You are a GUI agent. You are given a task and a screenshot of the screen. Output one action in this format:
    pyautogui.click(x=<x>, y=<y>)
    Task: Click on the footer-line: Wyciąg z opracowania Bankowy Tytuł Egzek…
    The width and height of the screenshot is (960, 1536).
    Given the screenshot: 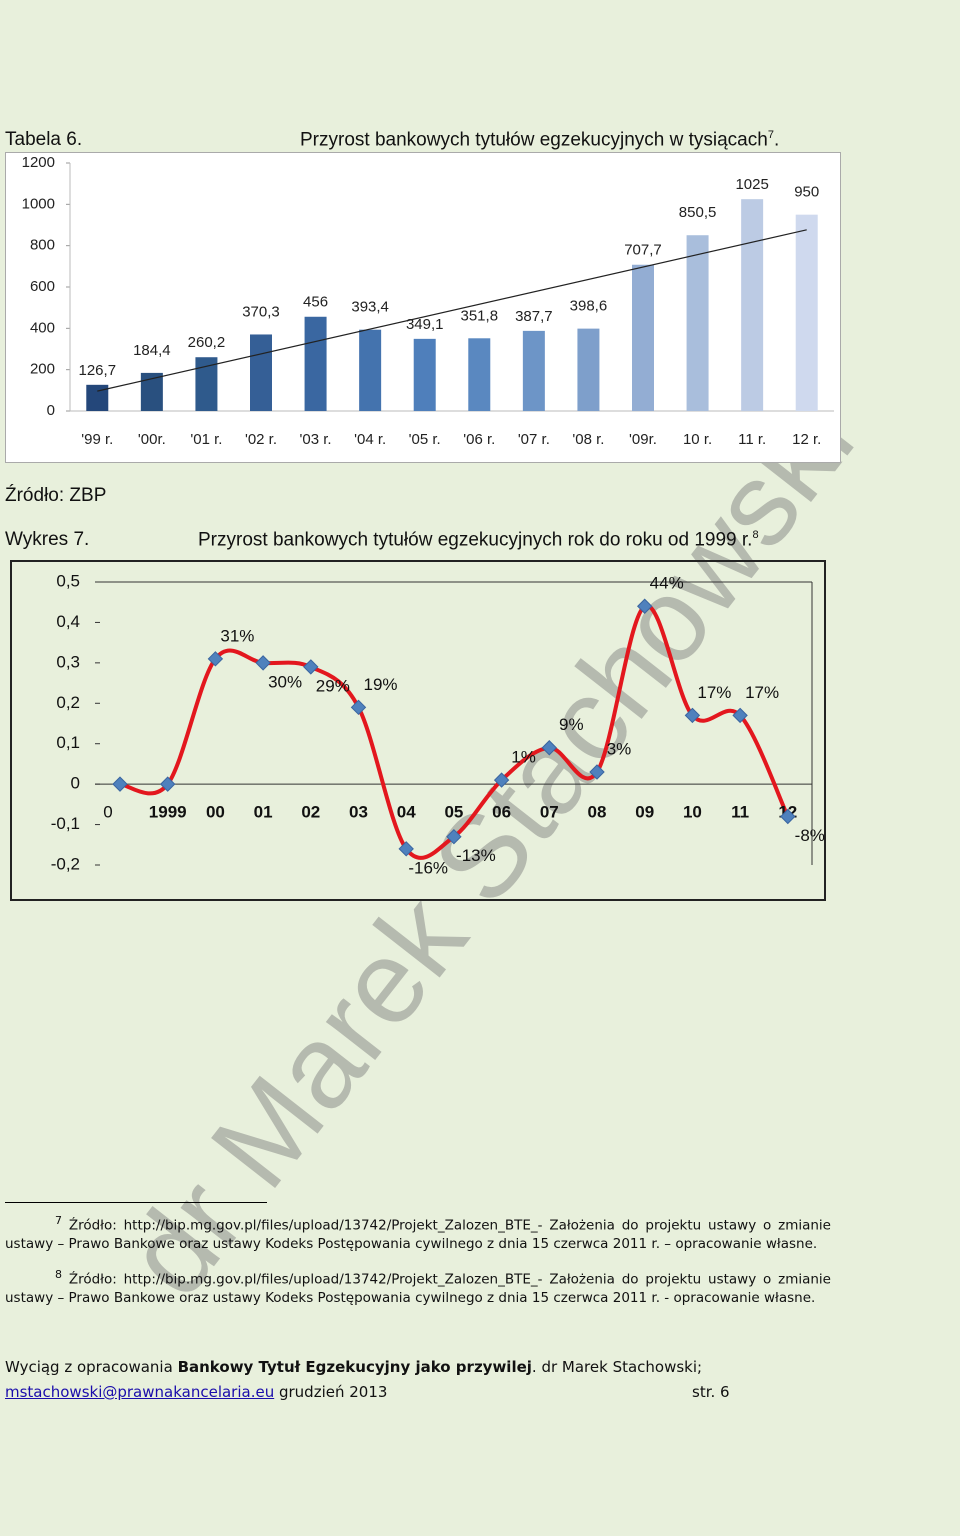 What is the action you would take?
    pyautogui.click(x=353, y=1367)
    